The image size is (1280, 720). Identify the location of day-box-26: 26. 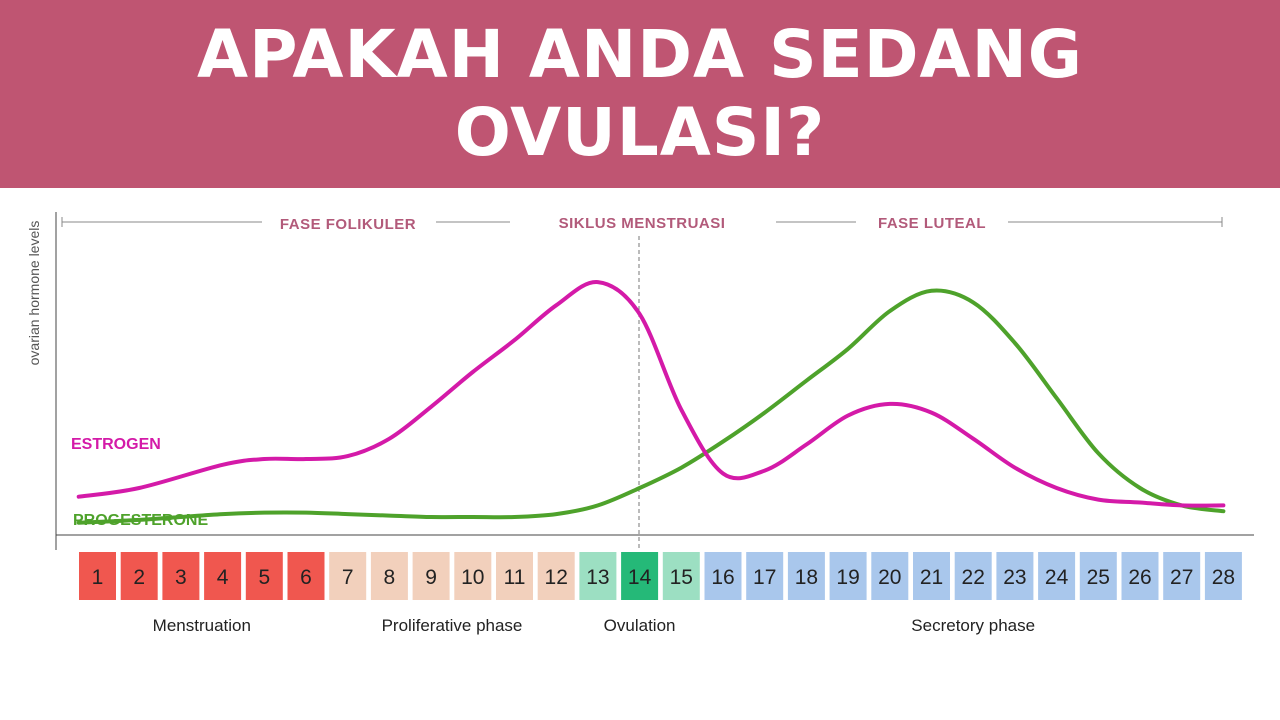
(1140, 576).